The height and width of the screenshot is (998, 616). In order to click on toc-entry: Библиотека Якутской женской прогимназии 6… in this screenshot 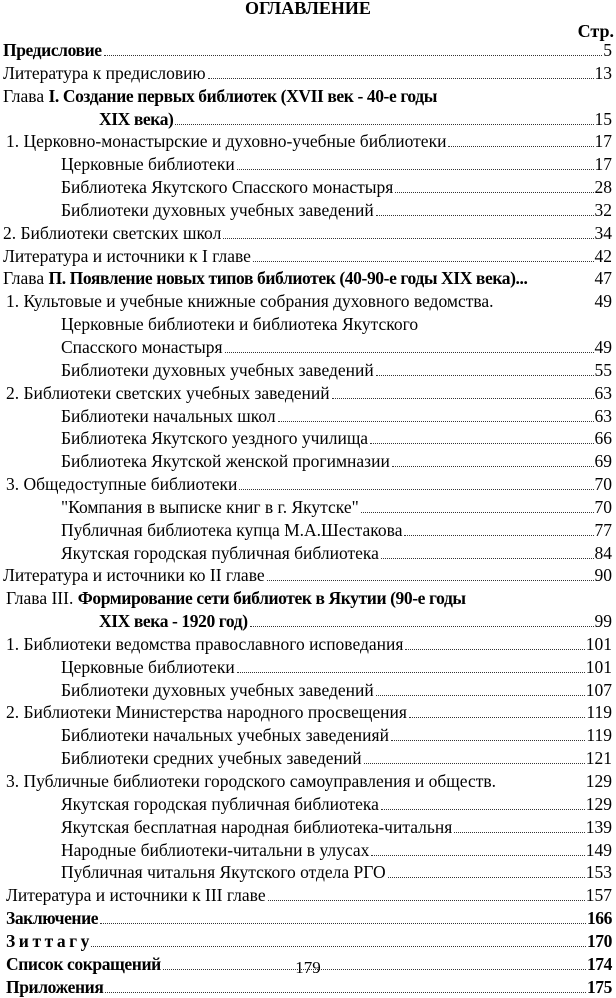, I will do `click(306, 461)`.